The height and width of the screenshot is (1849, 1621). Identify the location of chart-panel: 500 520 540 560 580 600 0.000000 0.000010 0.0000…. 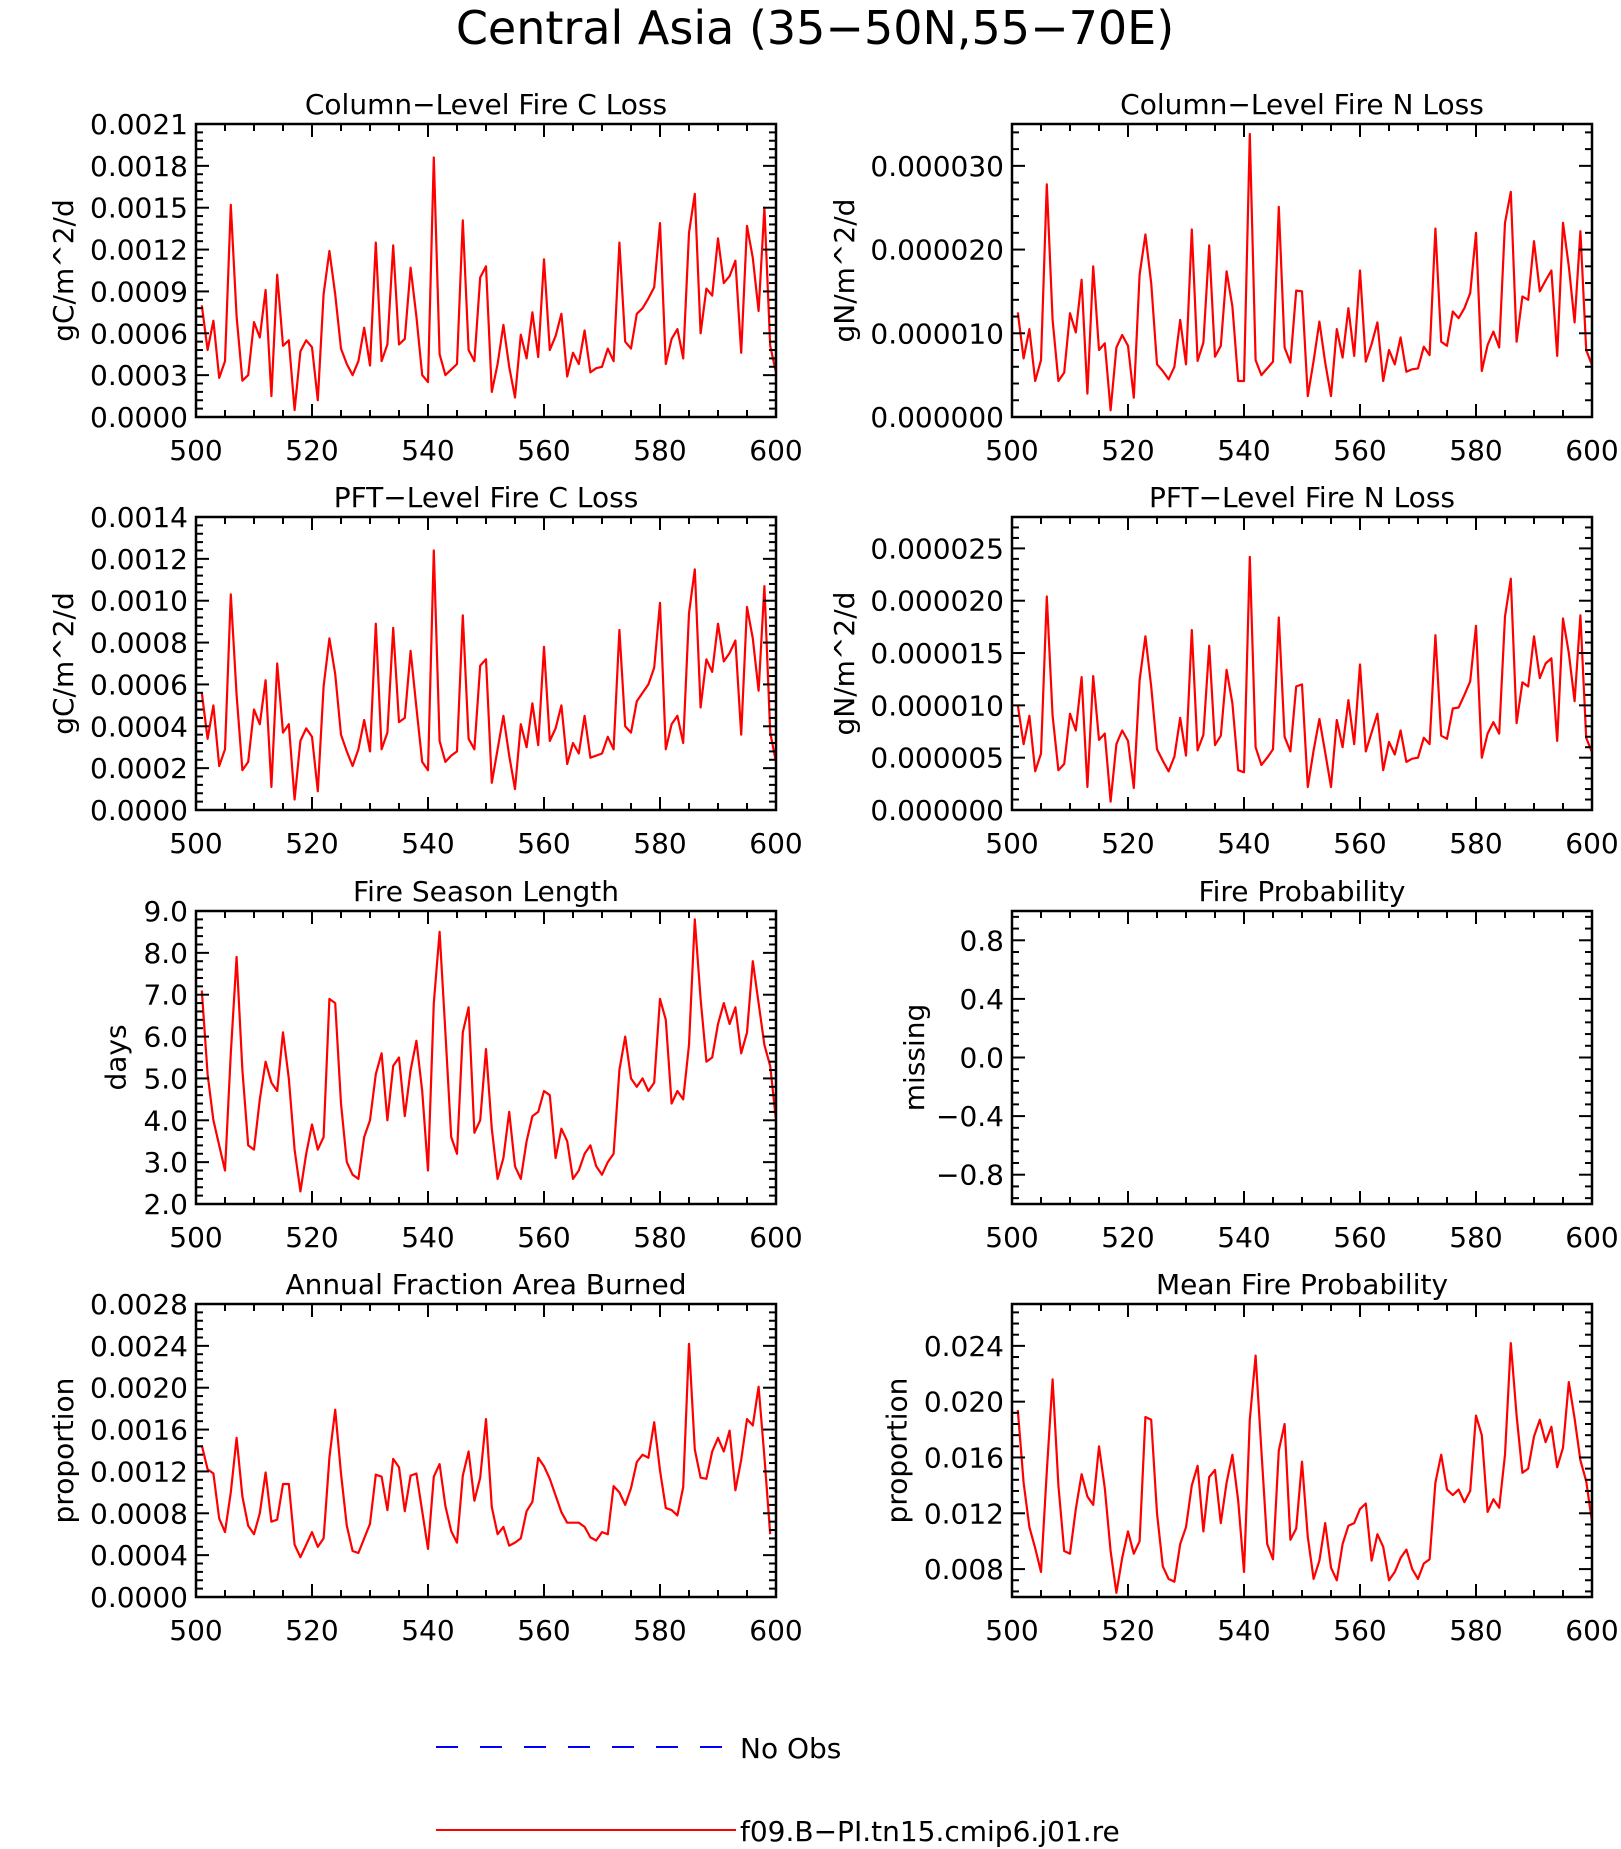
(1223, 277).